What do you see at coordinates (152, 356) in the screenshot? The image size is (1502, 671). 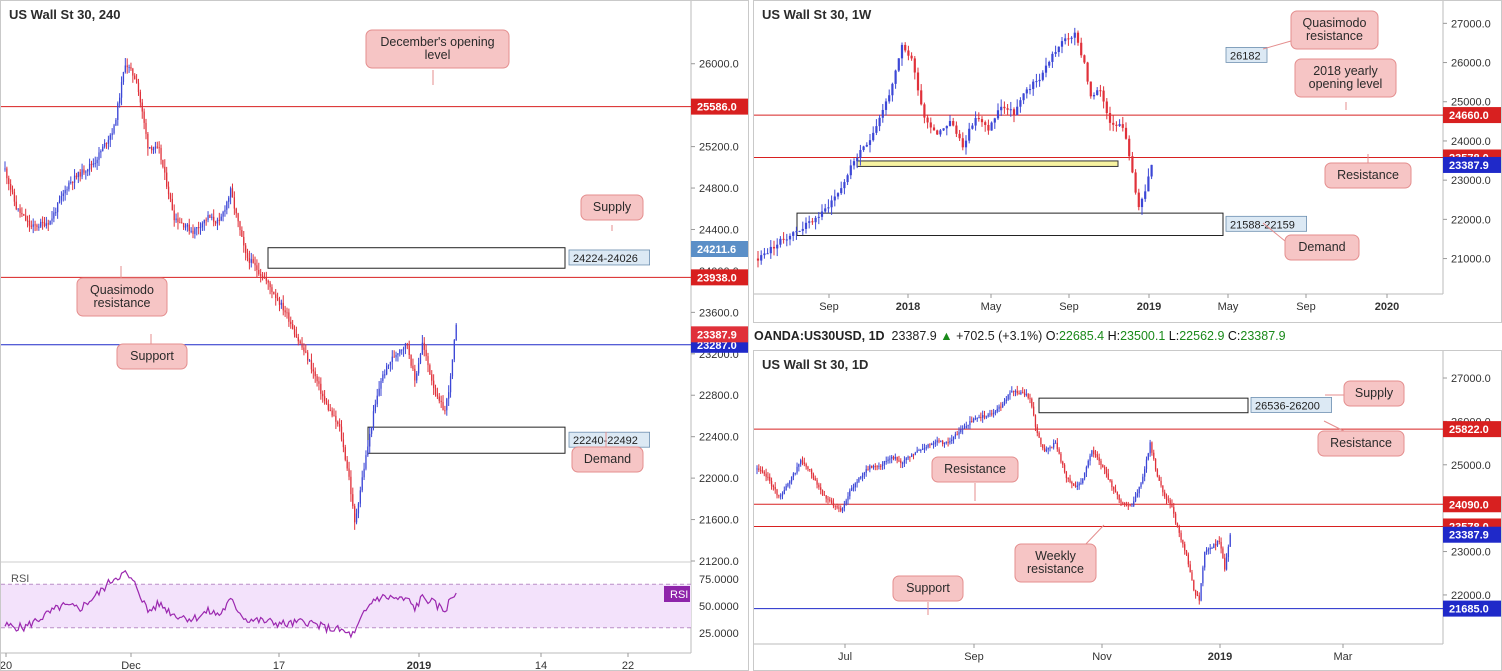 I see `callout-label: Support` at bounding box center [152, 356].